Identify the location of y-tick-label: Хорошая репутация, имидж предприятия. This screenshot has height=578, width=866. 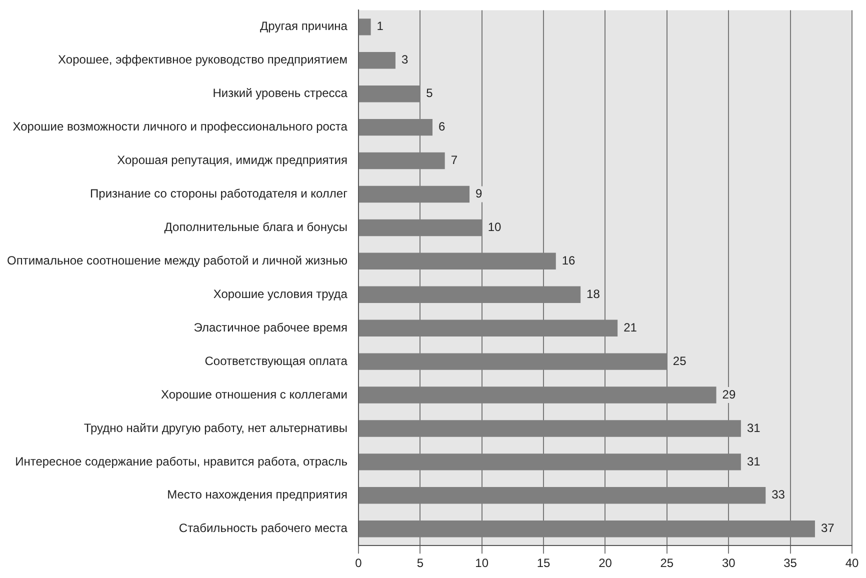
(232, 160).